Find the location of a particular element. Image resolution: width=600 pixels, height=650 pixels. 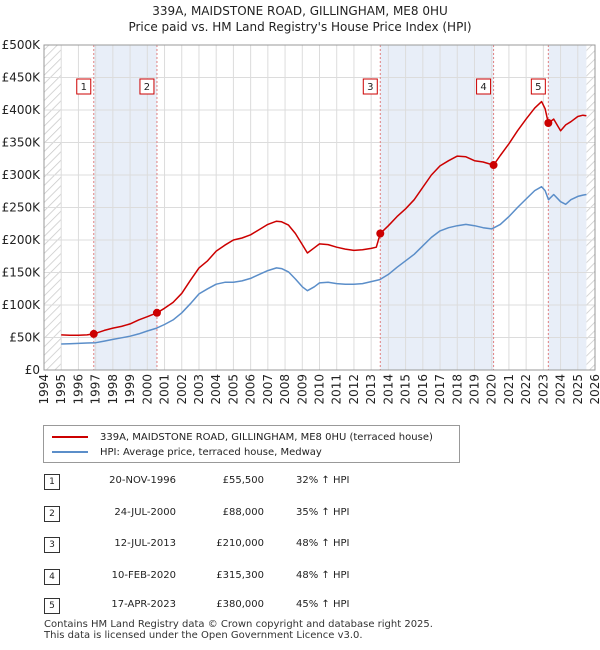

legend-swatch-property is located at coordinates (70, 437).